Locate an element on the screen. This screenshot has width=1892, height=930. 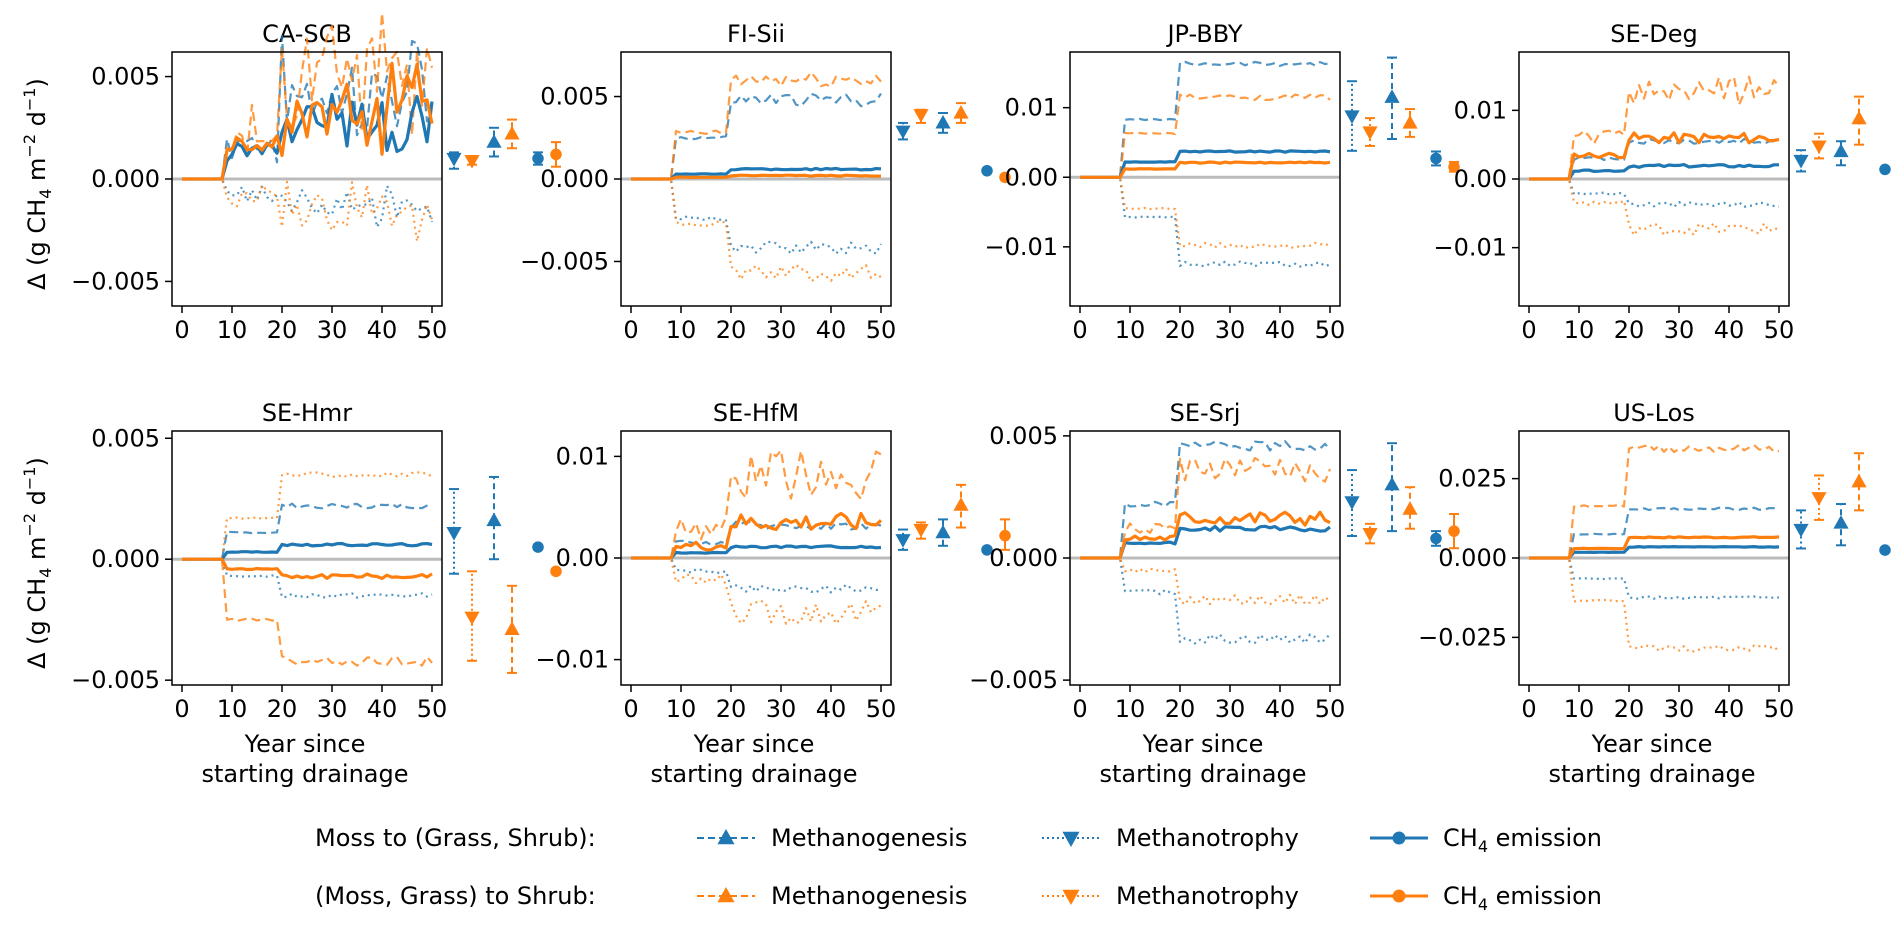
subplot-title: SE-HfM is located at coordinates (756, 413).